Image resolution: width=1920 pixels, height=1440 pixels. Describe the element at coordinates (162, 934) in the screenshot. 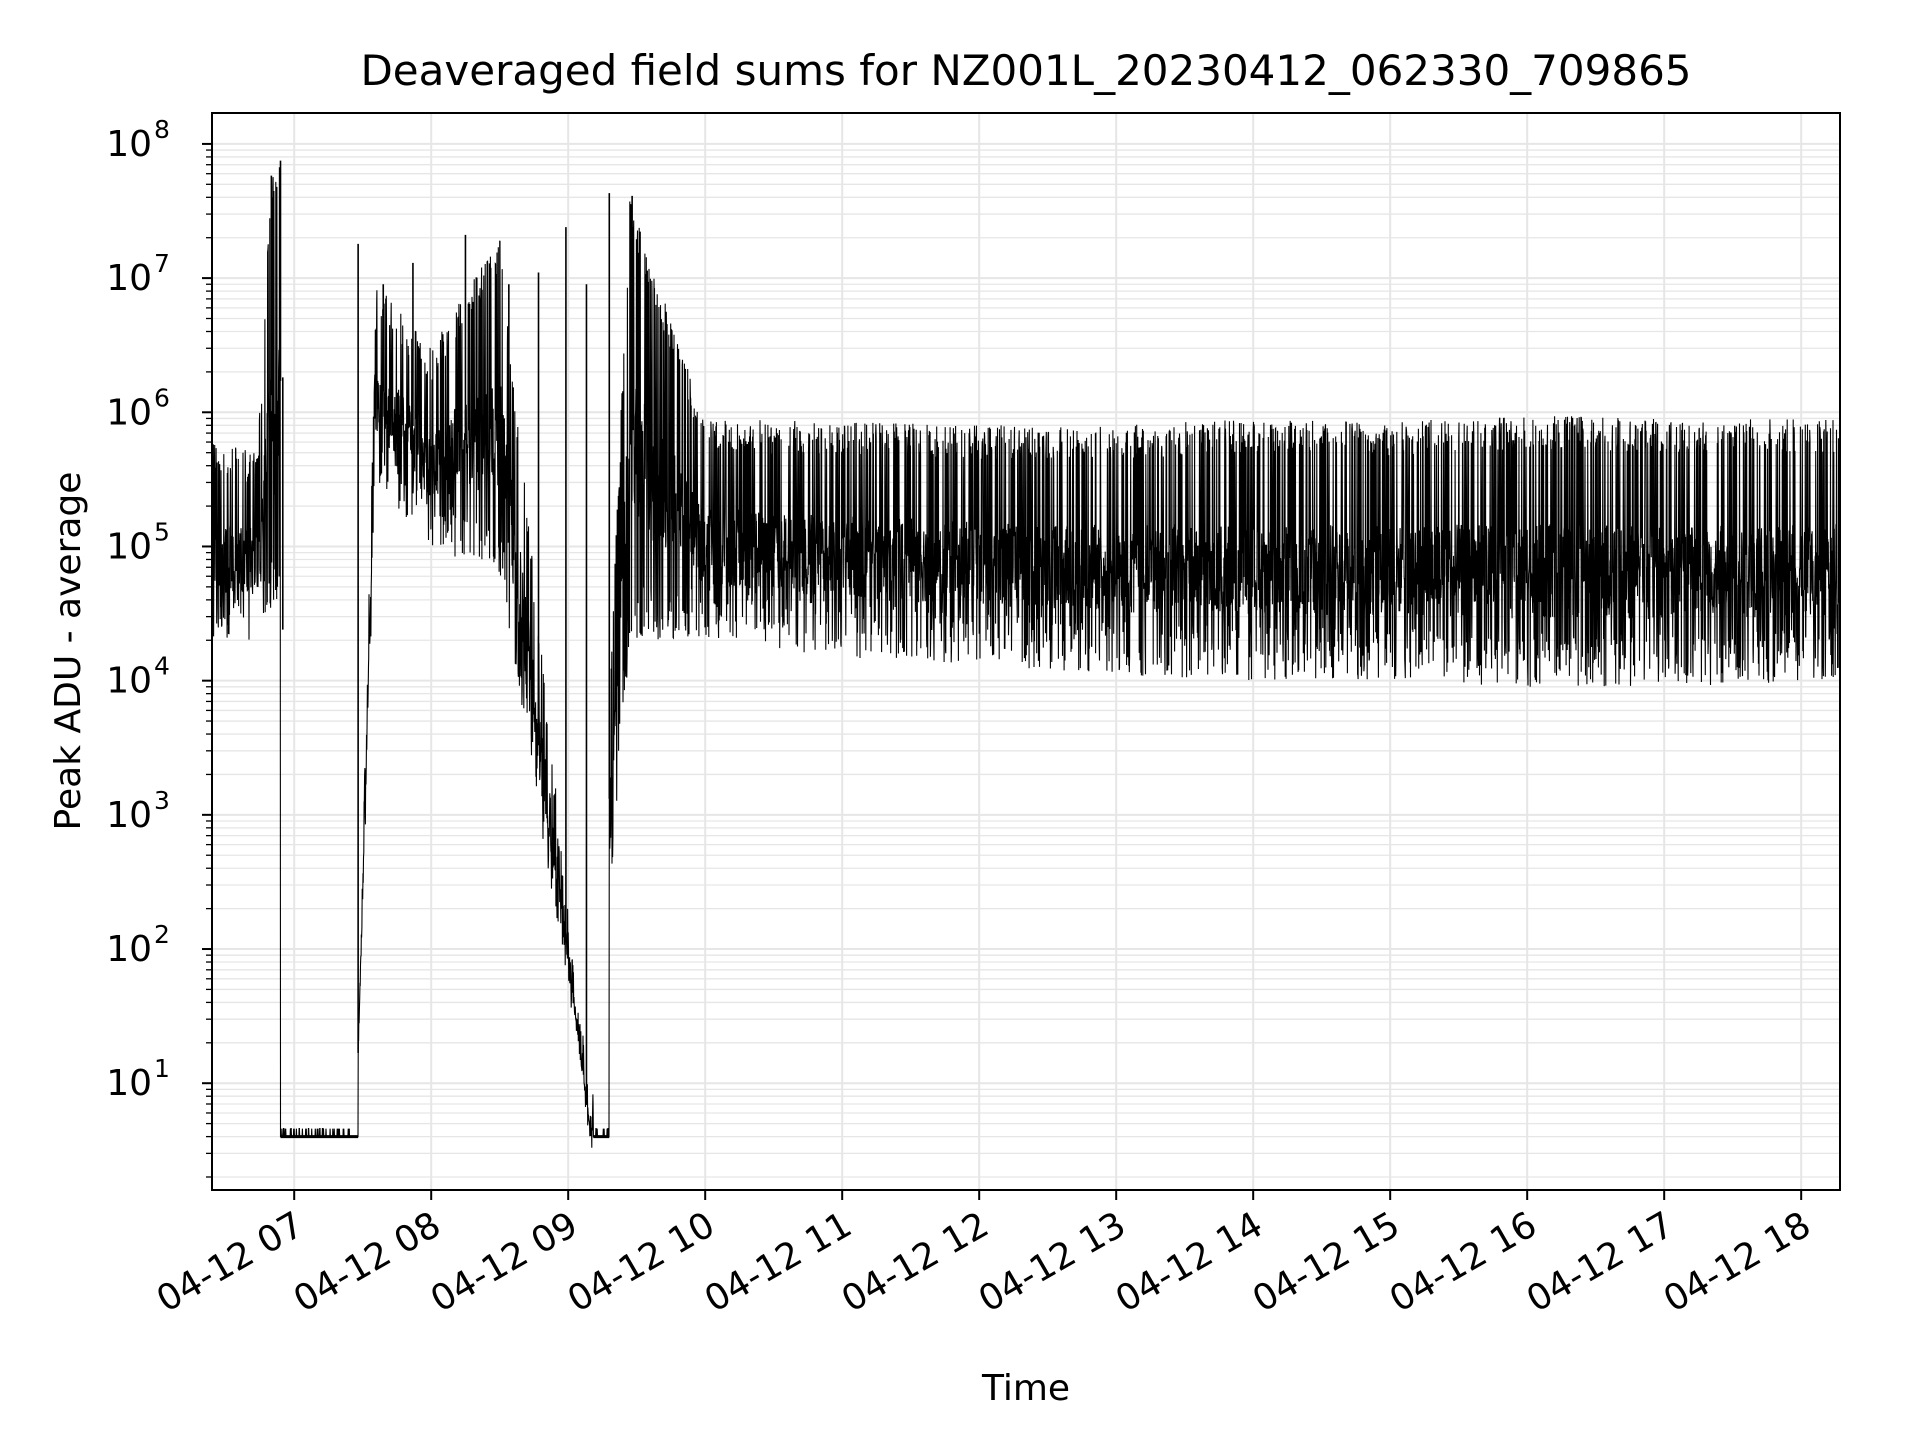

I see `y-tick-exponent: 2` at that location.